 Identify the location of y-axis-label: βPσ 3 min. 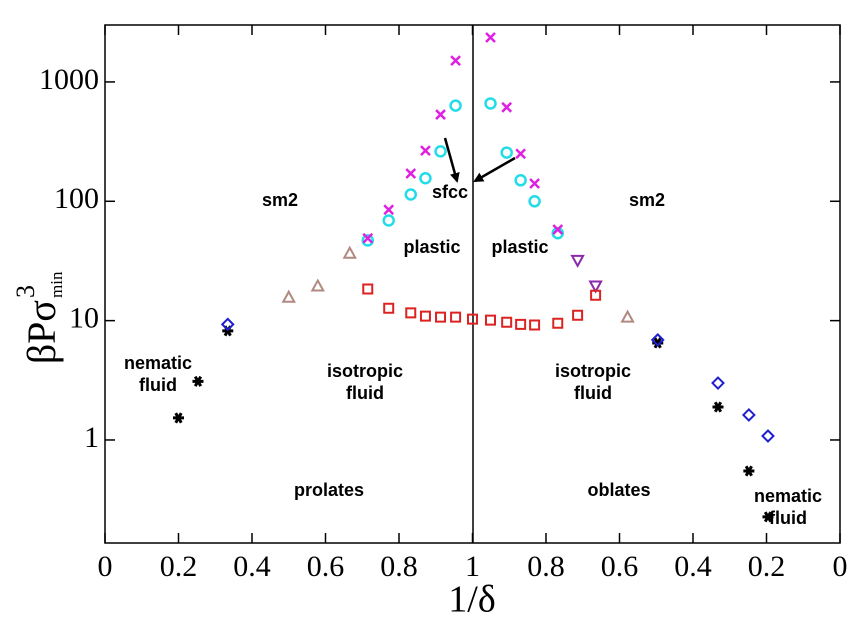
(38, 317).